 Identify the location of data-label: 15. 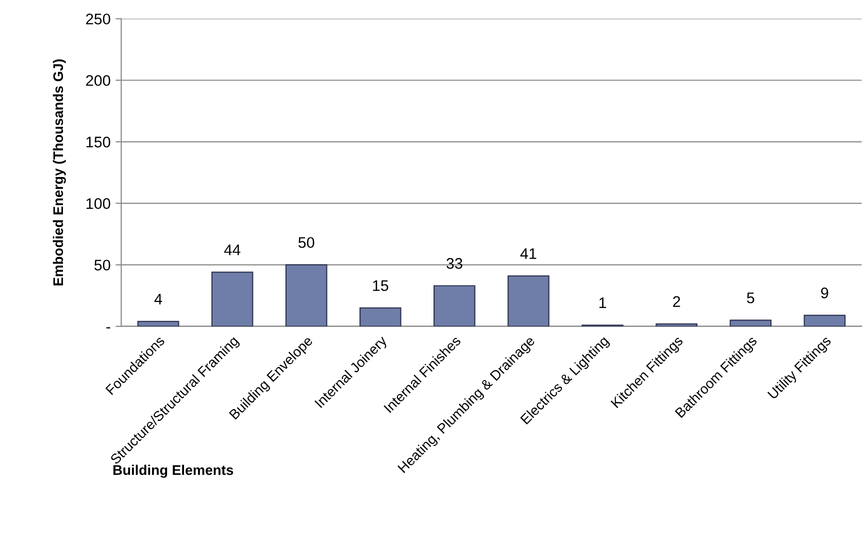
(380, 285).